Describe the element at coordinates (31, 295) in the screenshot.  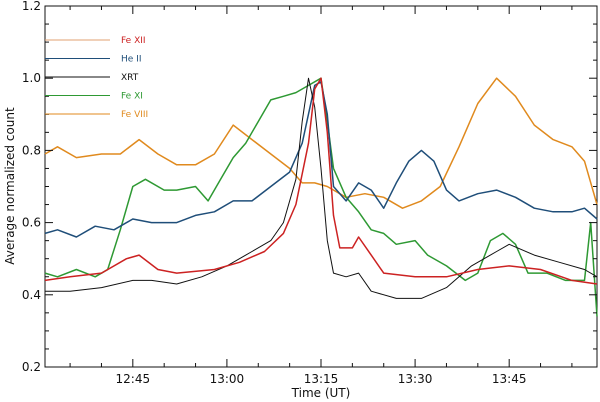
I see `y-tick-label: 0.4` at that location.